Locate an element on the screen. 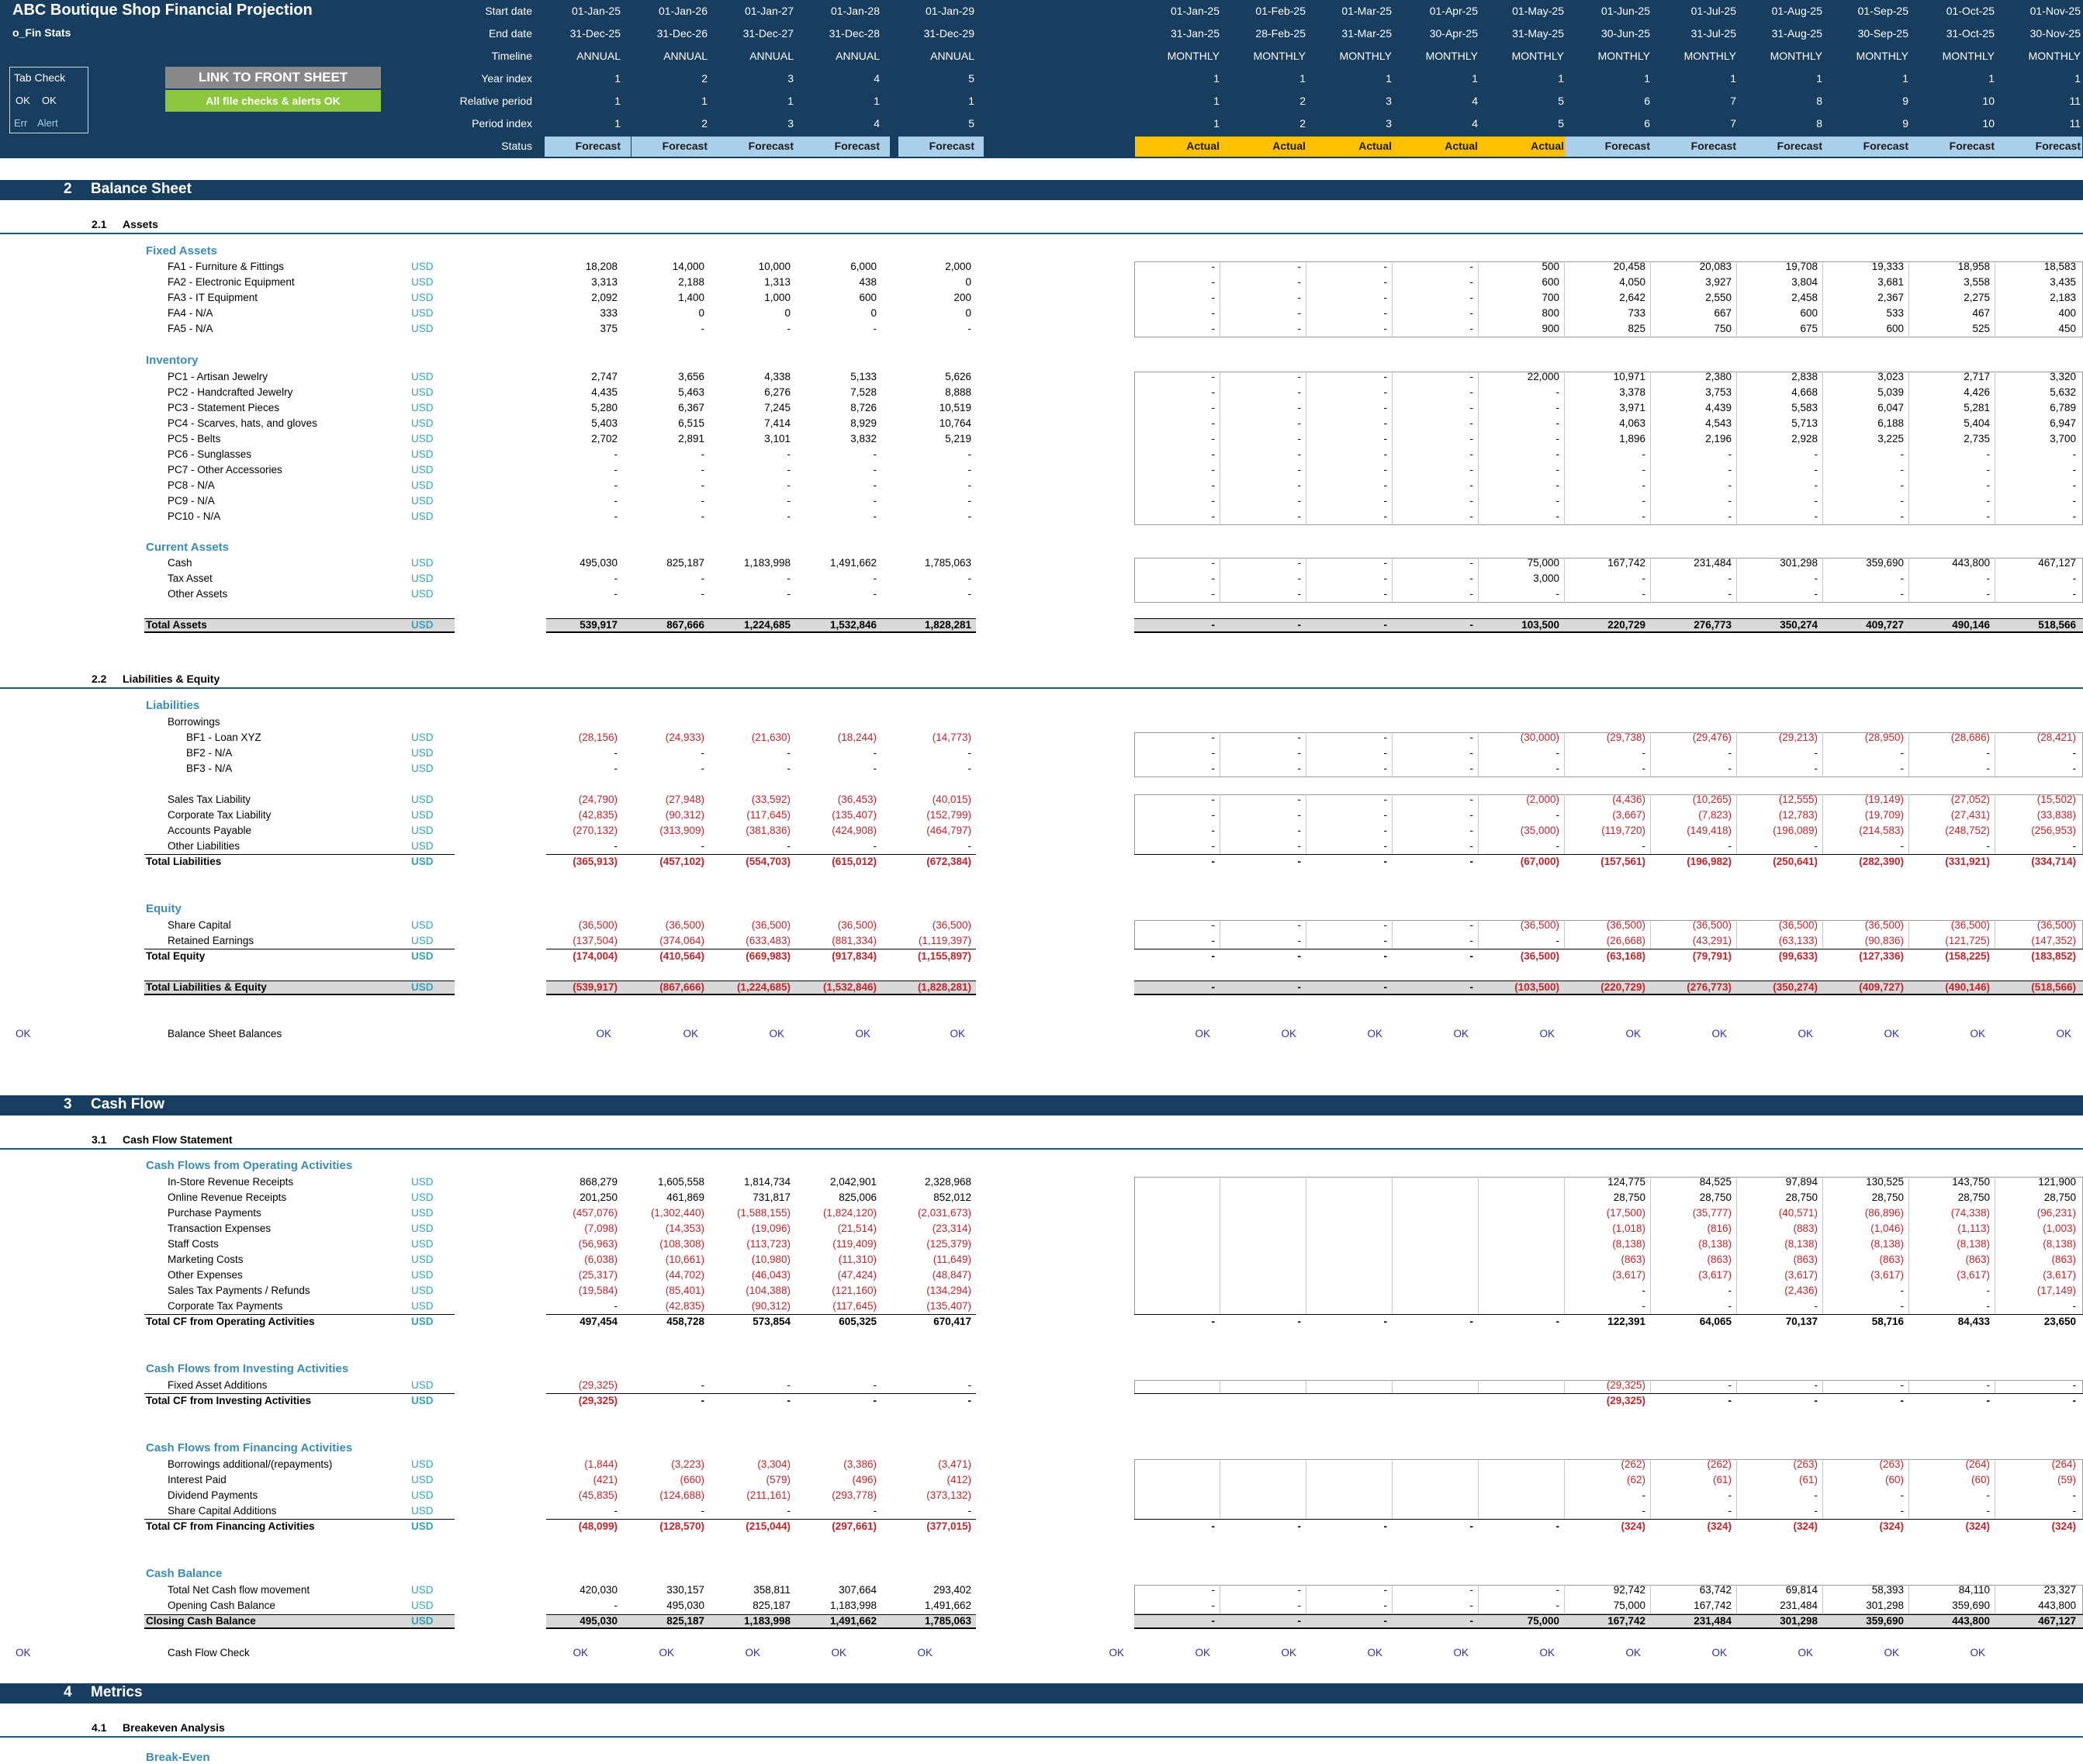 The image size is (2083, 1764). value-cell-monthly: 58,716 is located at coordinates (1887, 1321).